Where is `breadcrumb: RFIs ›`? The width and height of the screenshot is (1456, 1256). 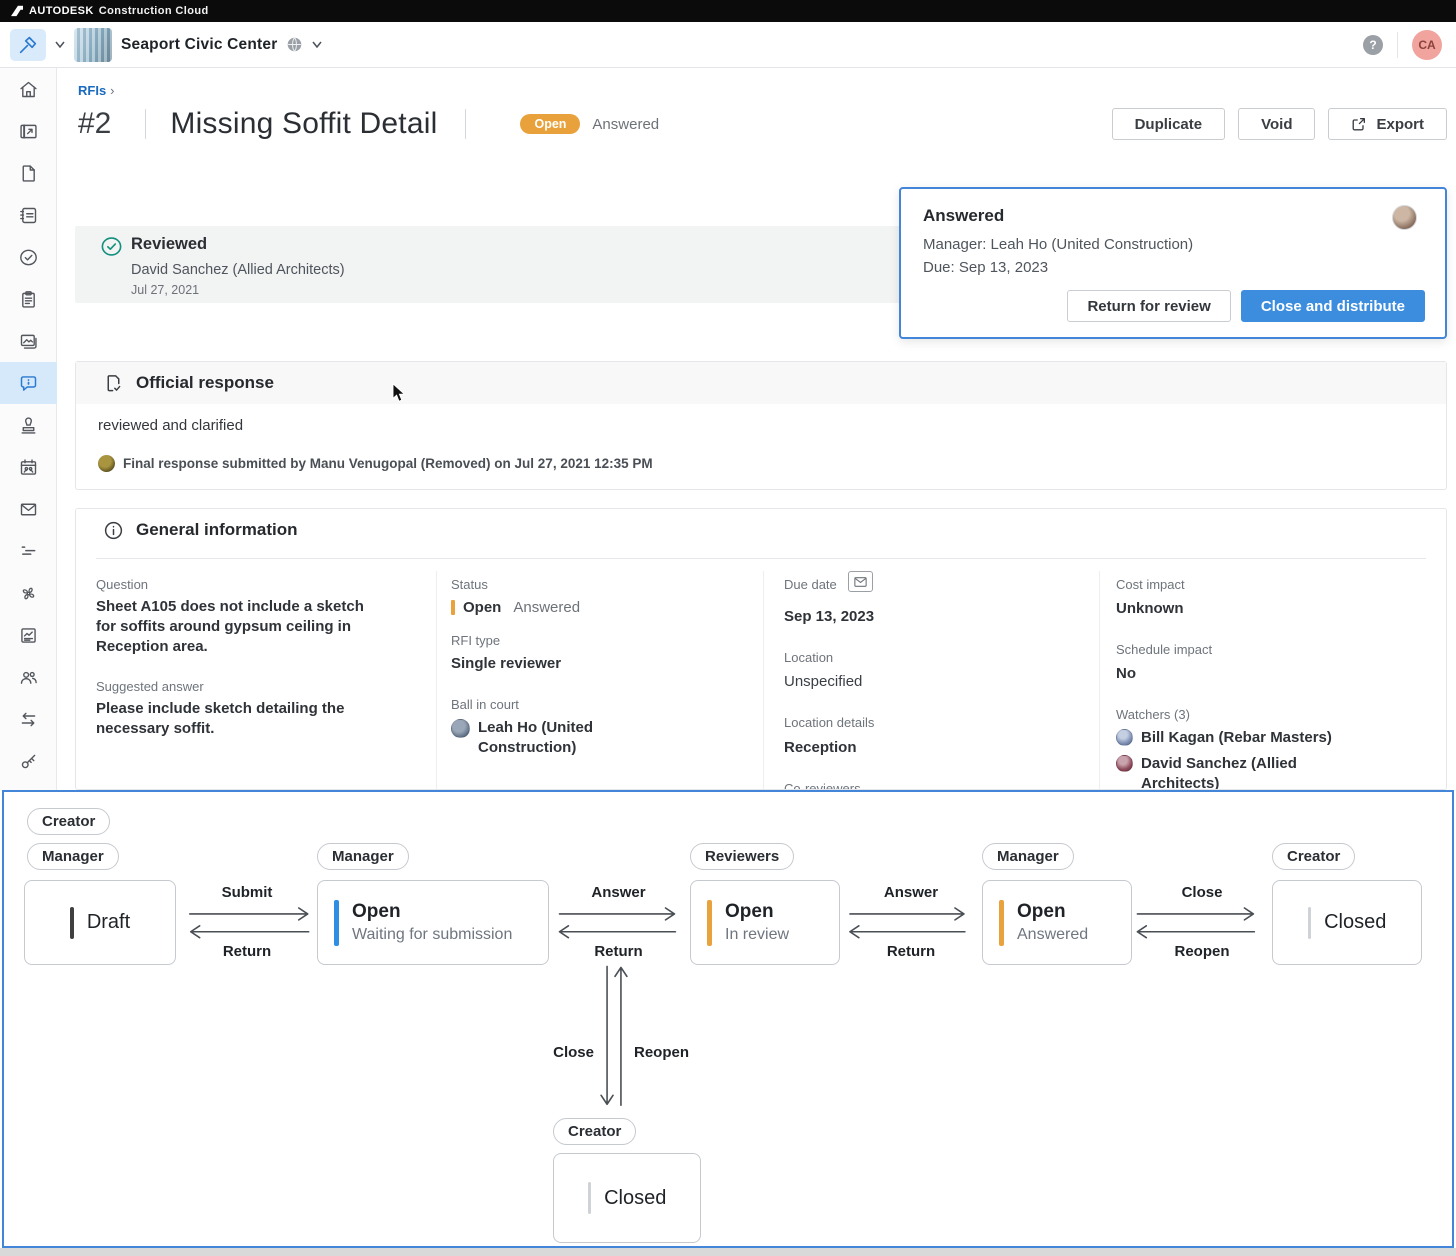 breadcrumb: RFIs › is located at coordinates (96, 90).